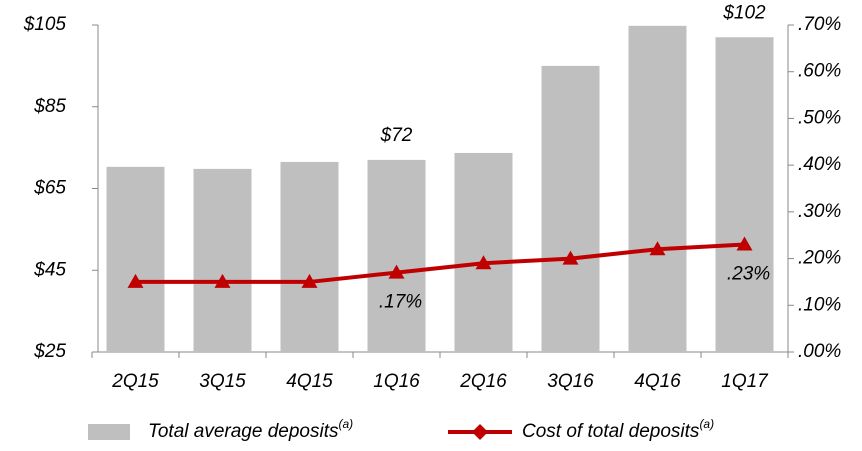 This screenshot has width=862, height=451. What do you see at coordinates (309, 381) in the screenshot?
I see `x-tick-label: 4Q15` at bounding box center [309, 381].